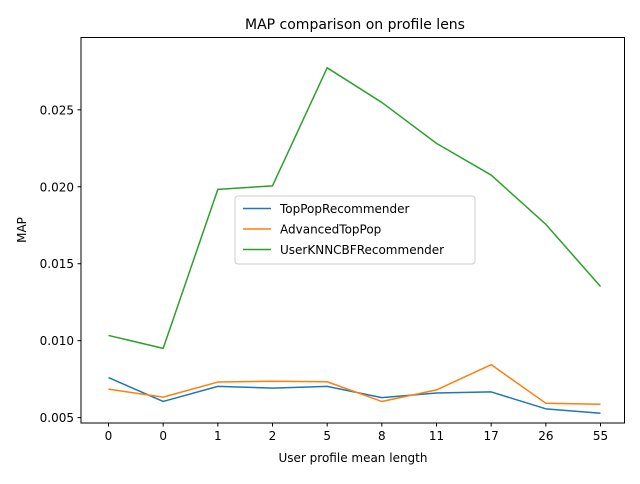 The width and height of the screenshot is (640, 484). What do you see at coordinates (600, 436) in the screenshot?
I see `x-tick-label: 55` at bounding box center [600, 436].